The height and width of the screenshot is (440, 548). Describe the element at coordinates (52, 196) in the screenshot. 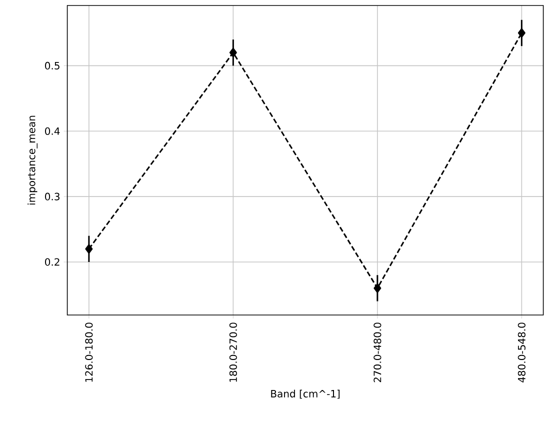

I see `y-tick-label: 0.3` at that location.